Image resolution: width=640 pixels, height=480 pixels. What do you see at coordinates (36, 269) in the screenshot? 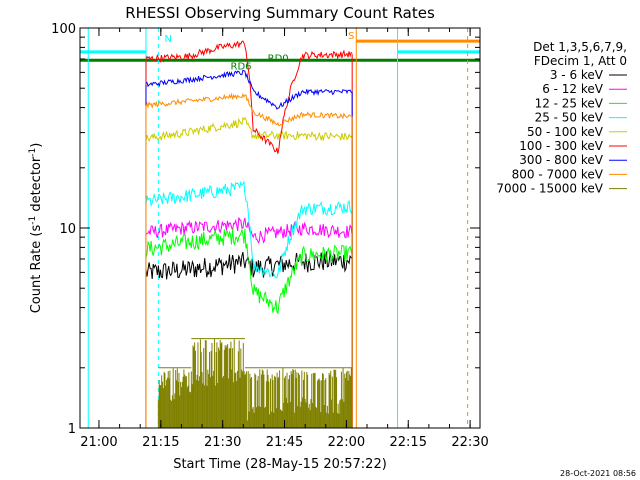
I see `y-axis-label-main: Count Rate (s` at bounding box center [36, 269].